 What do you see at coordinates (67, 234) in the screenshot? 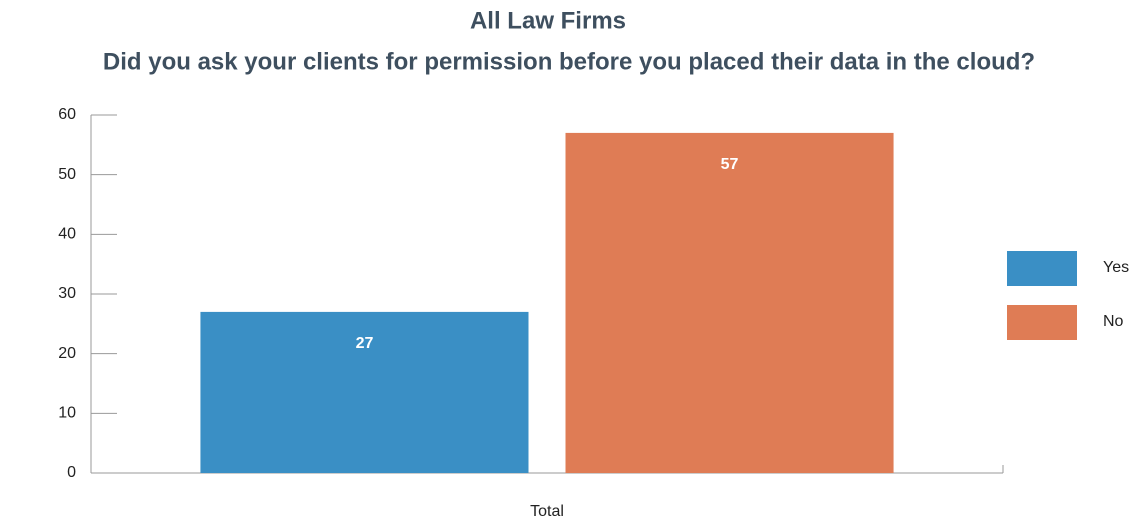
I see `y-tick-label: 40` at bounding box center [67, 234].